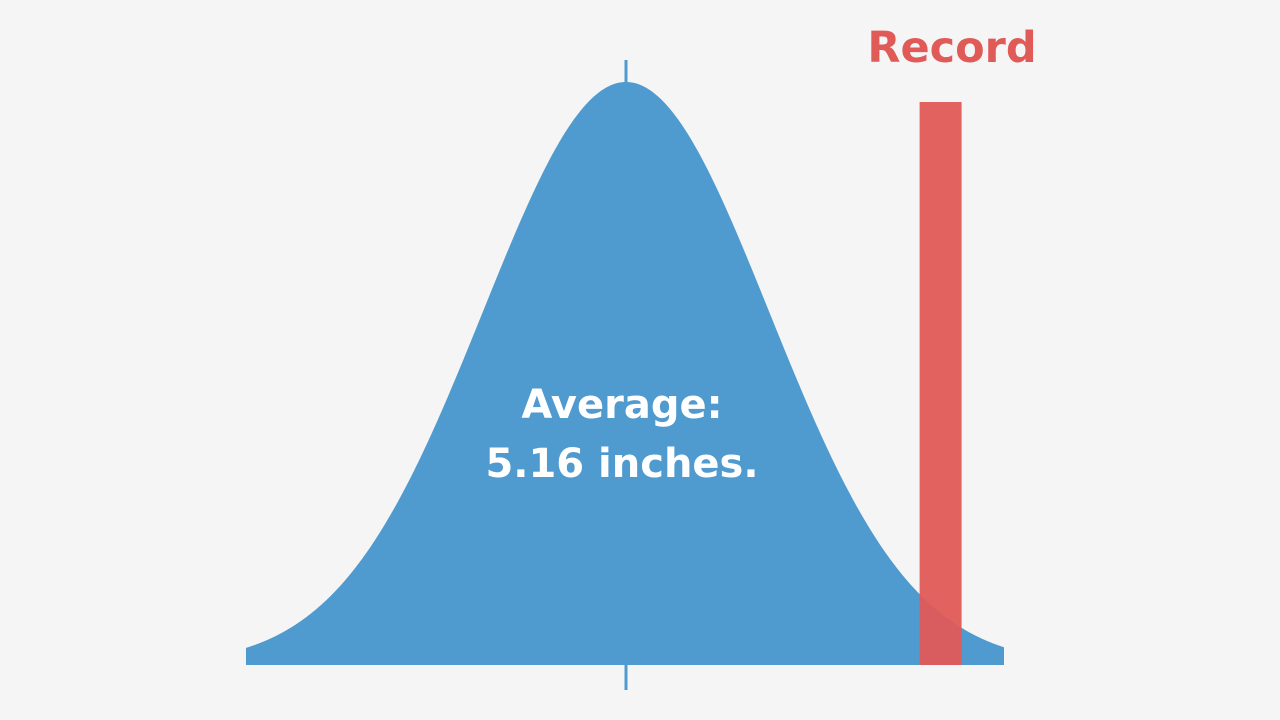 This screenshot has height=720, width=1280. I want to click on record-bar, so click(940, 383).